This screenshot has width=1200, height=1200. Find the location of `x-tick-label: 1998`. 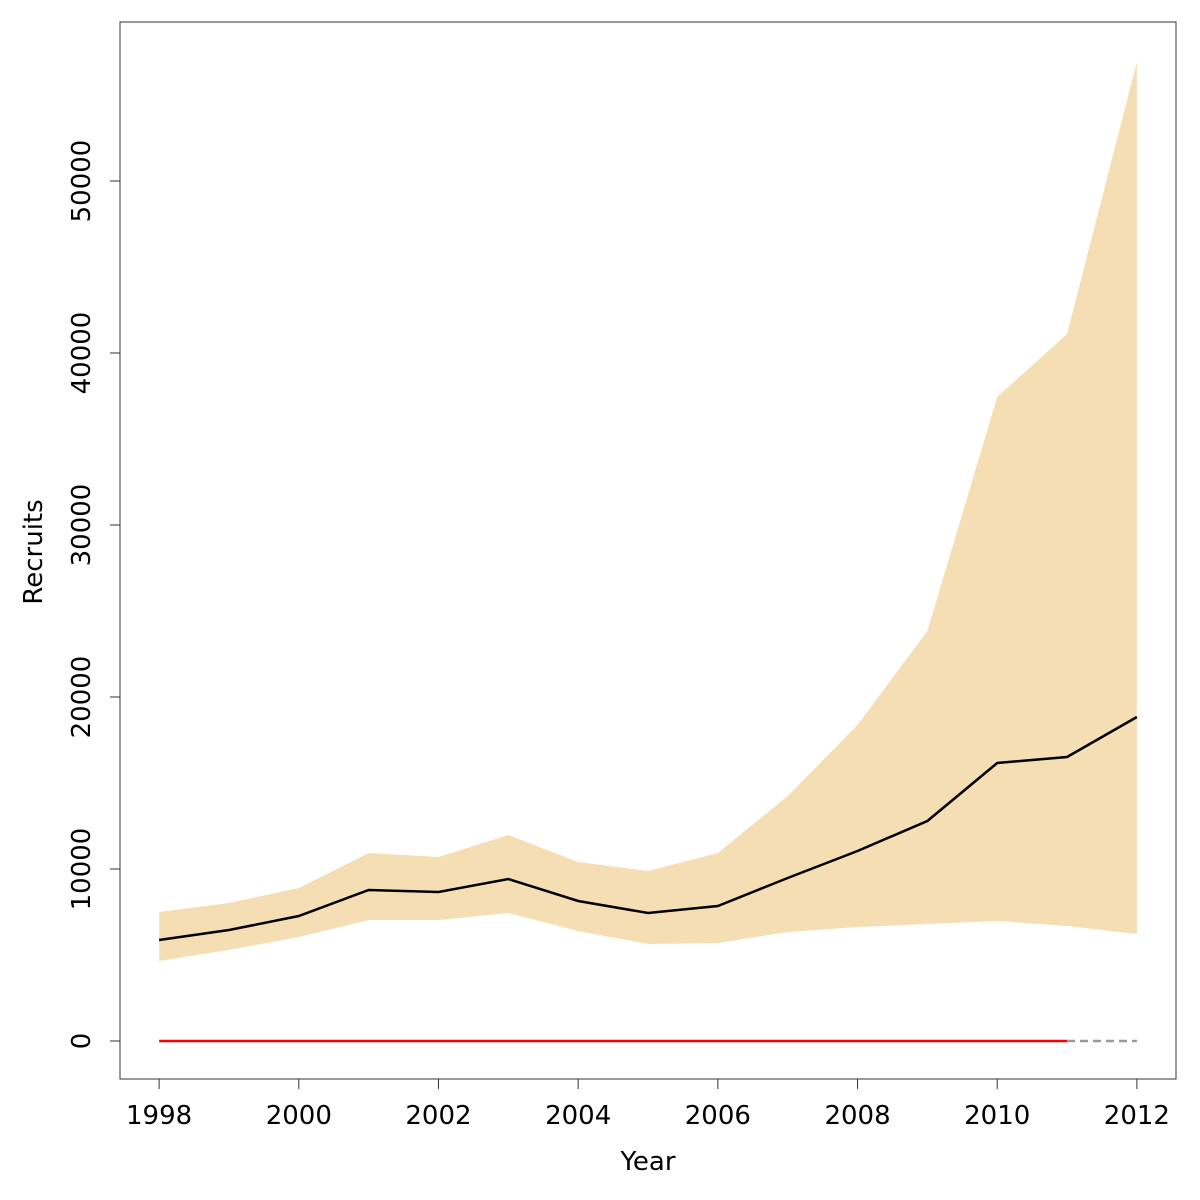

x-tick-label: 1998 is located at coordinates (159, 1116).